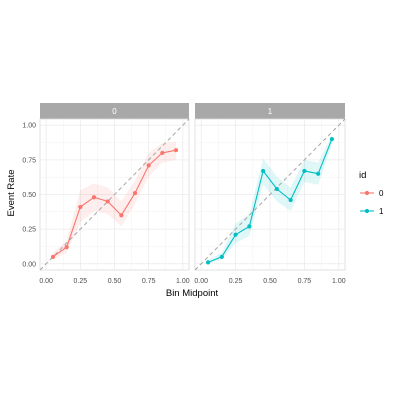 This screenshot has width=400, height=400. I want to click on x-axis-title: Bin Midpoint, so click(192, 293).